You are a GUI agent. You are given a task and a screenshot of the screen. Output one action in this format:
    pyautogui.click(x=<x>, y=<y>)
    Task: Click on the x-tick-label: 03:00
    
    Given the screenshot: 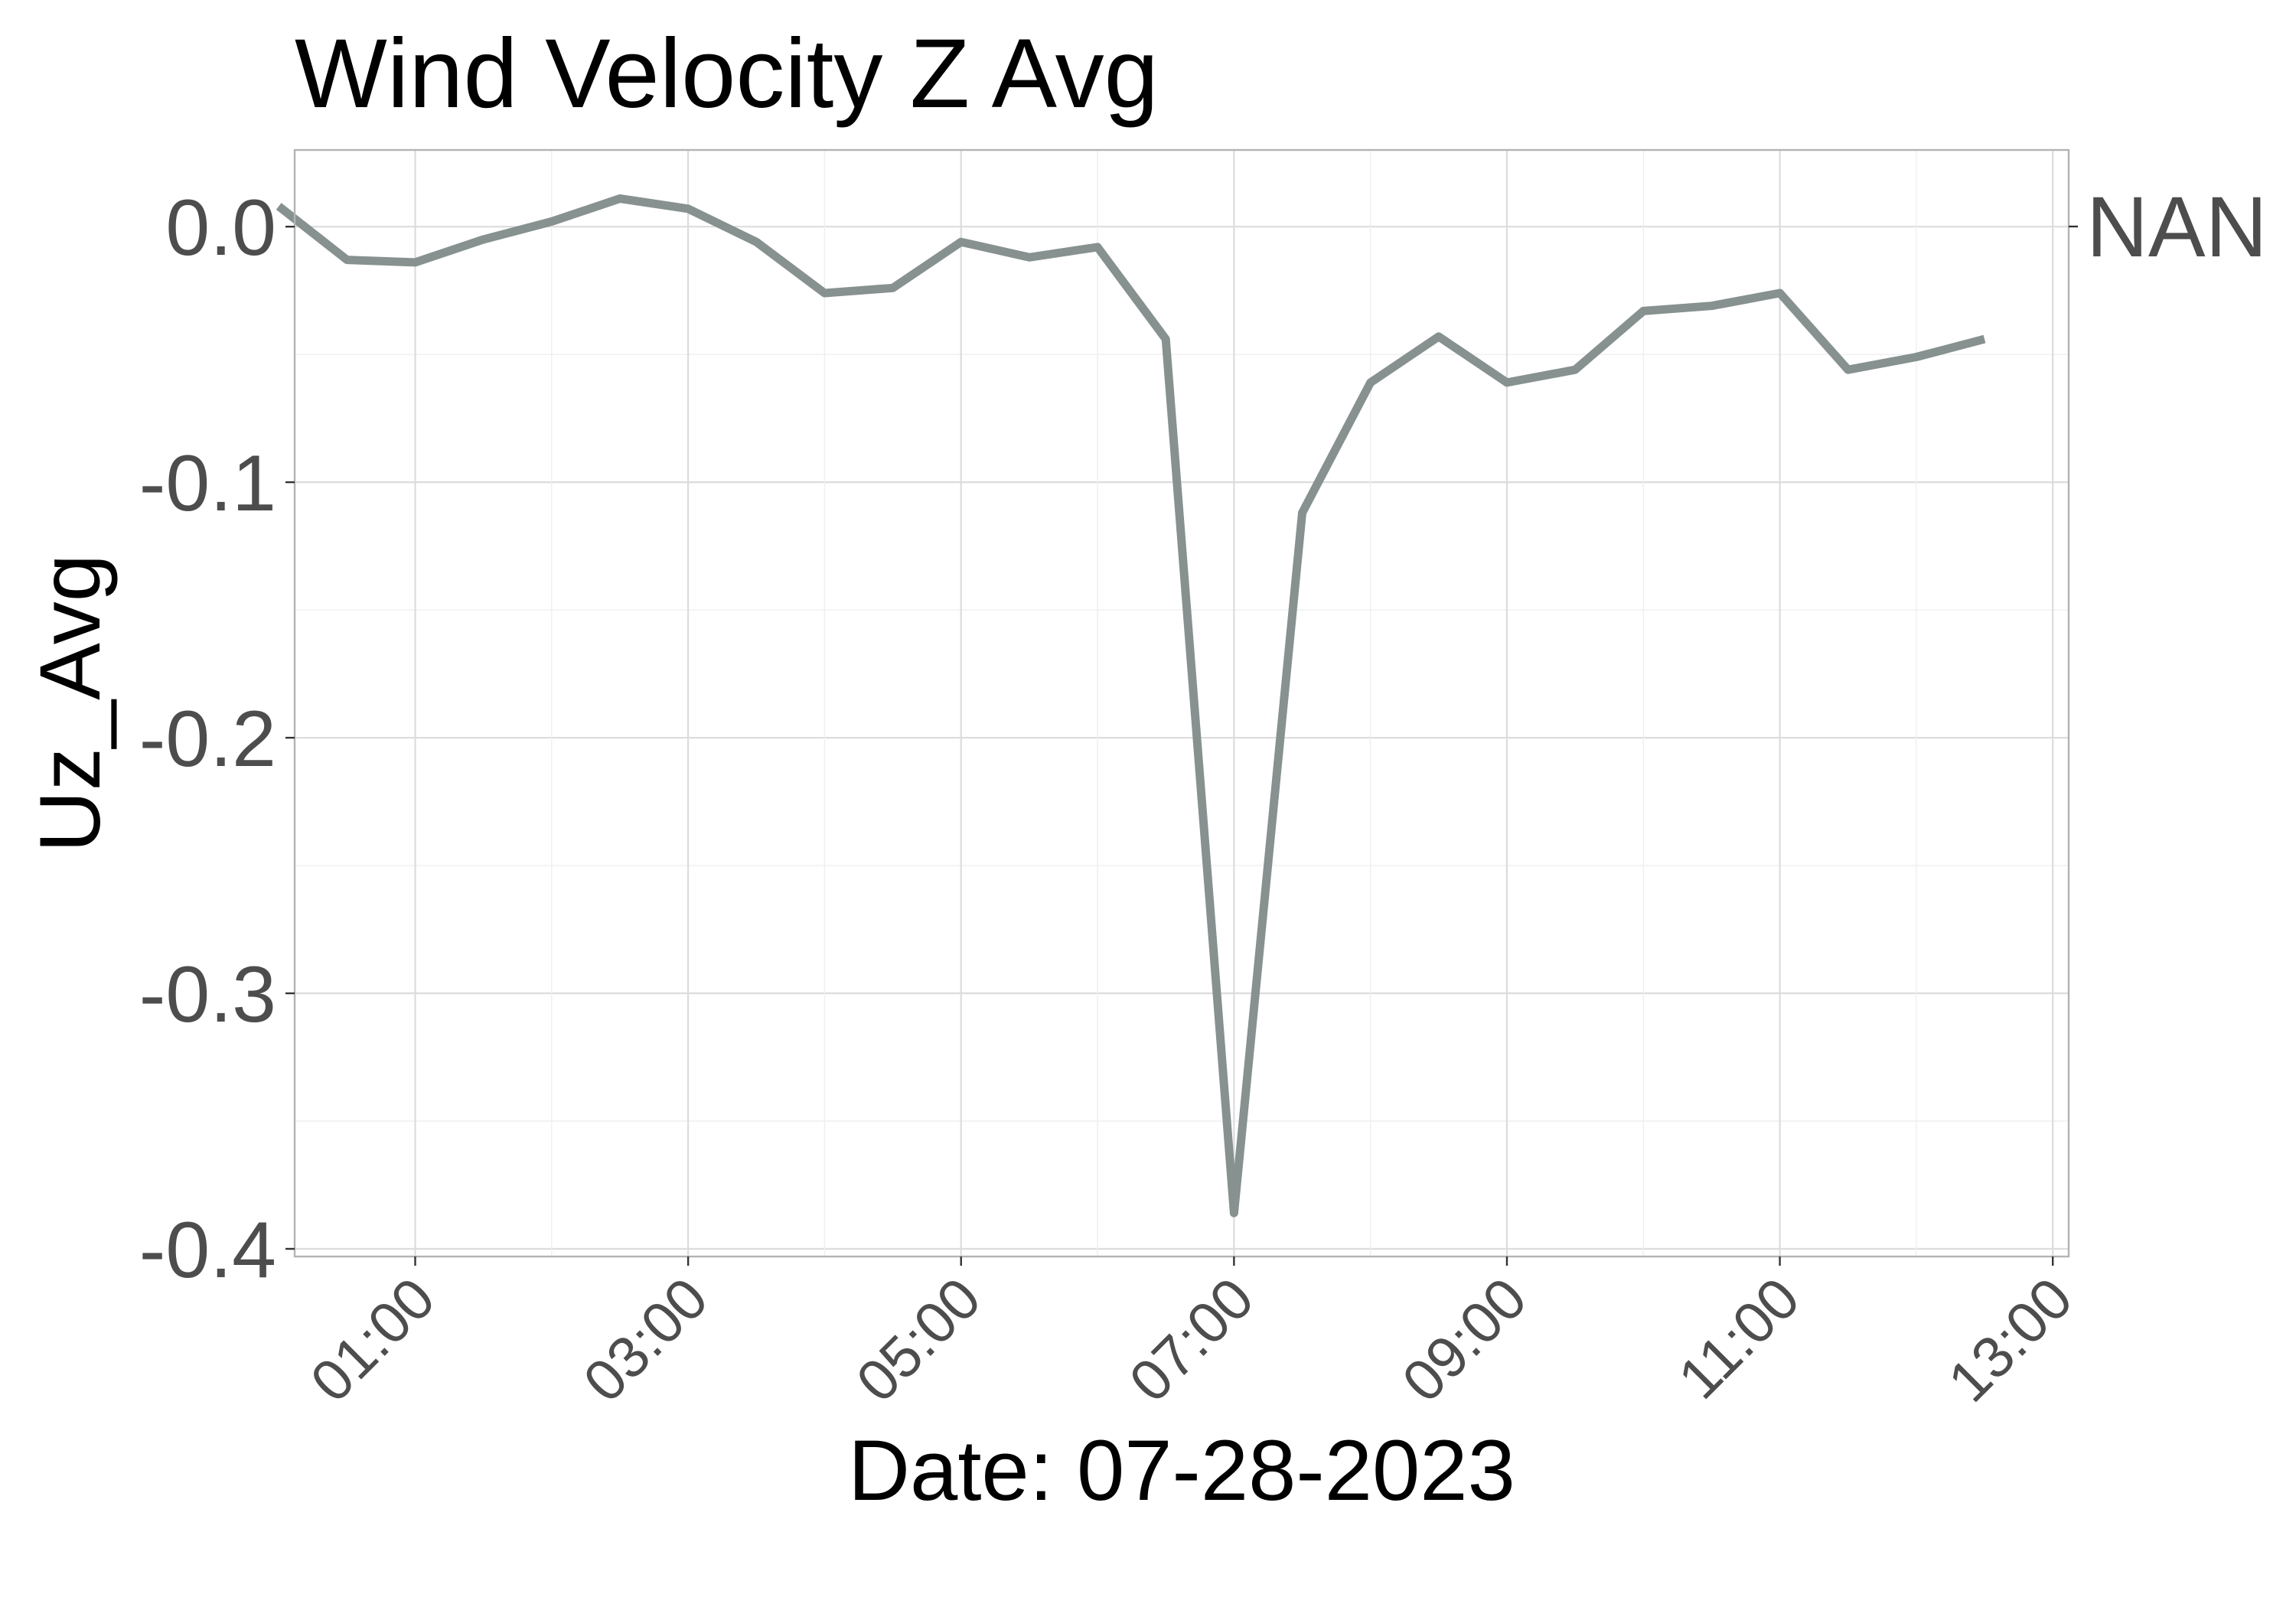 What is the action you would take?
    pyautogui.click(x=646, y=1340)
    